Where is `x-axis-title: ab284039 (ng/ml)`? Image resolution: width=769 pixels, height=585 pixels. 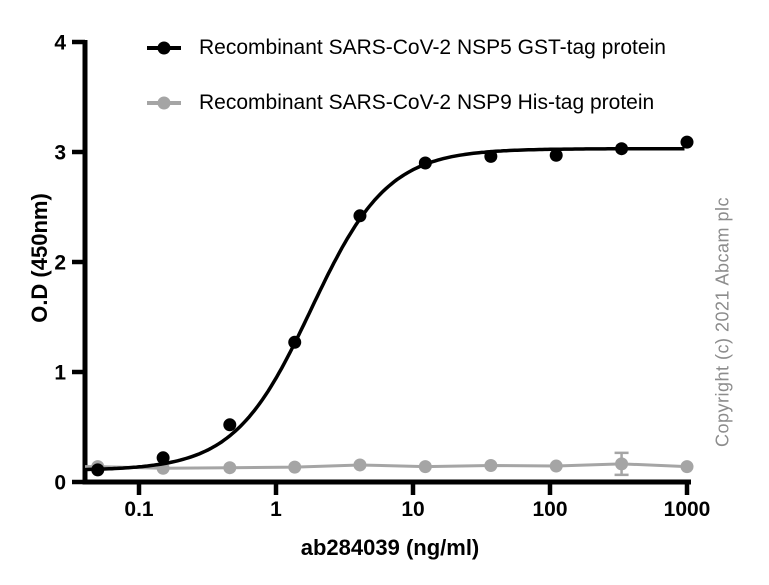
x-axis-title: ab284039 (ng/ml) is located at coordinates (390, 547).